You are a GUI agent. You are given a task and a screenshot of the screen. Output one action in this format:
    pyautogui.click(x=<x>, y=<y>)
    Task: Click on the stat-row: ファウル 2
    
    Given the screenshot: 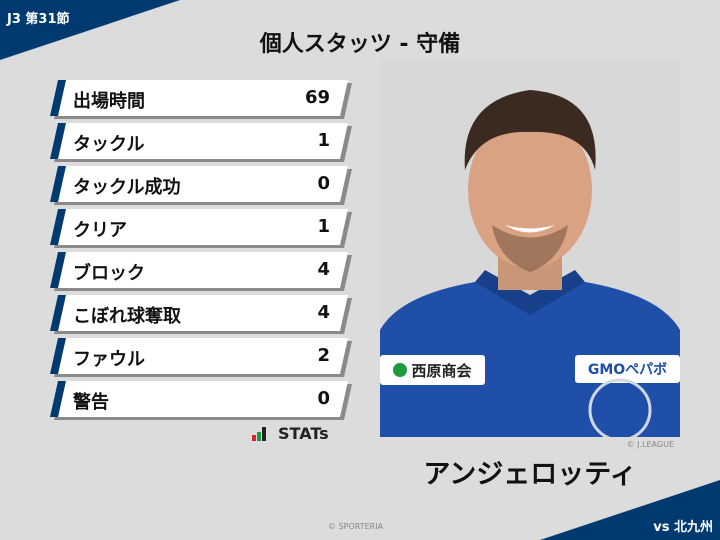 What is the action you would take?
    pyautogui.click(x=201, y=356)
    